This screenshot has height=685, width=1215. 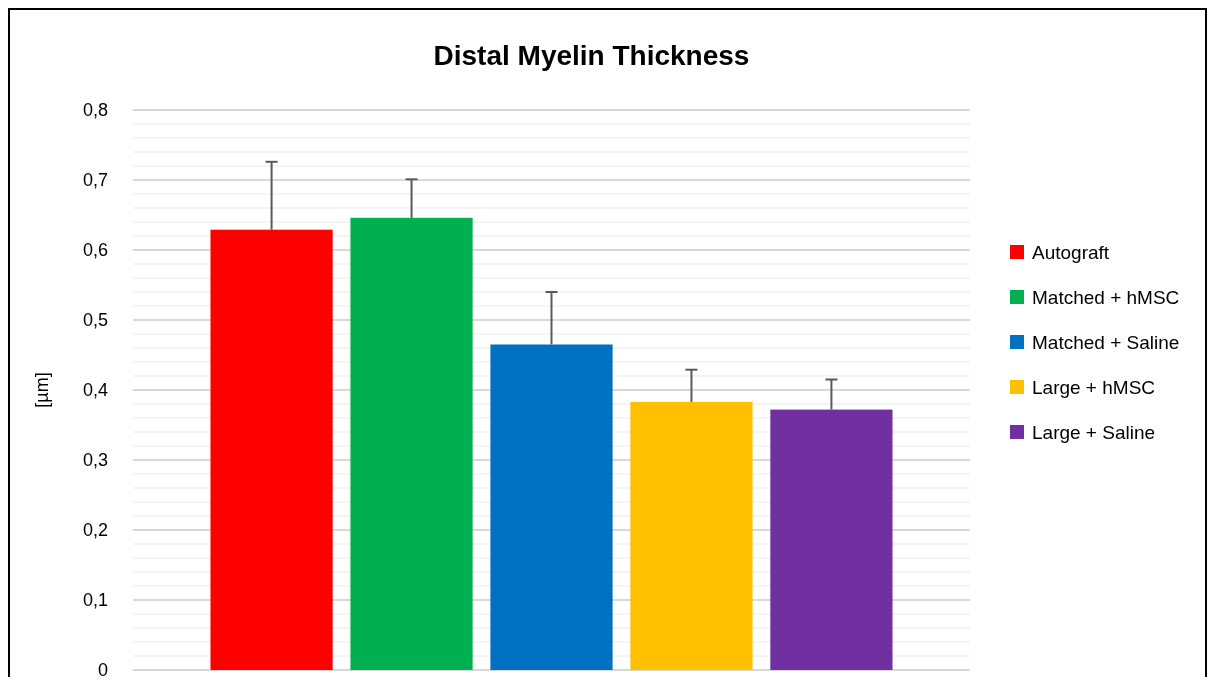 What do you see at coordinates (95, 460) in the screenshot?
I see `y-tick-label: 0,3` at bounding box center [95, 460].